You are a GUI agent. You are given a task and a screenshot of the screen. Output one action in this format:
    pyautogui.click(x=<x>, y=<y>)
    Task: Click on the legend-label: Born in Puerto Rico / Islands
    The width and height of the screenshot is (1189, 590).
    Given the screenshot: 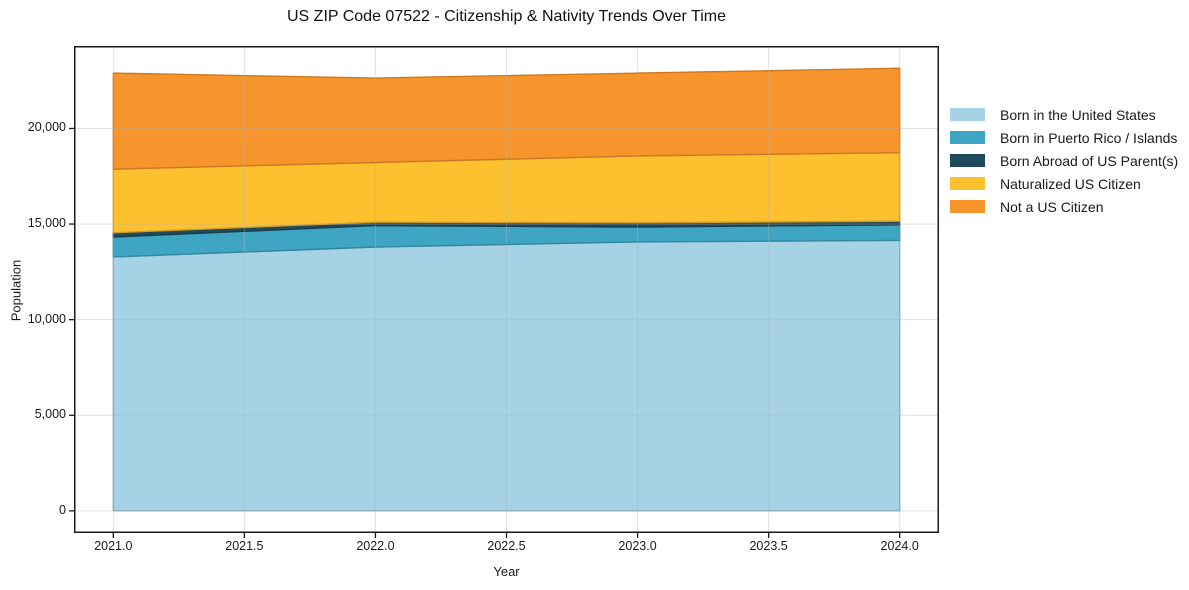 What is the action you would take?
    pyautogui.click(x=1089, y=137)
    